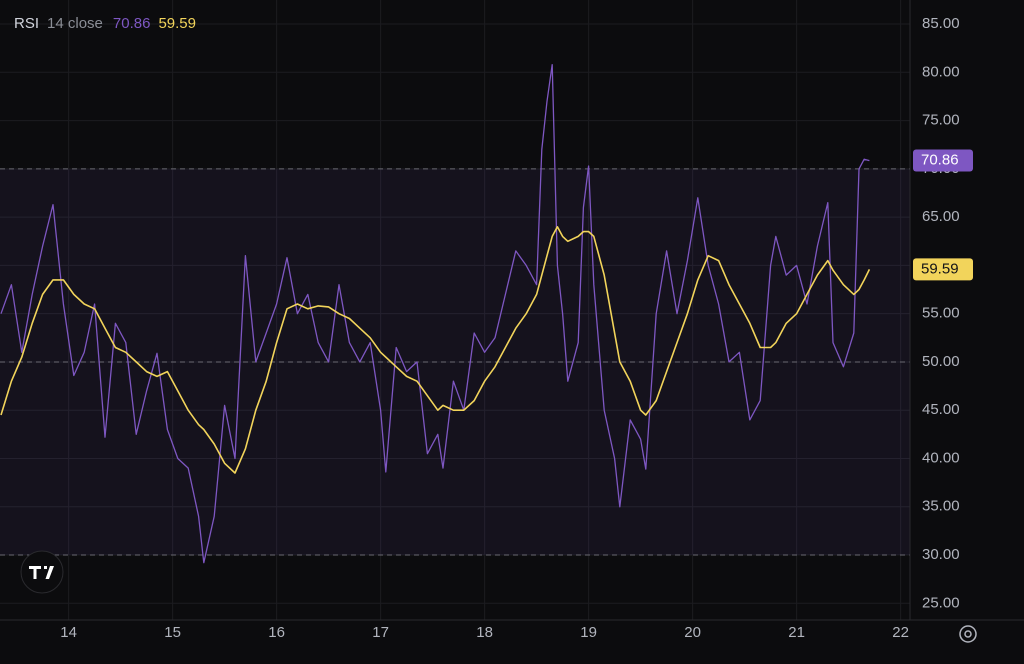 Image resolution: width=1024 pixels, height=664 pixels. What do you see at coordinates (941, 506) in the screenshot?
I see `y-tick-label: 35.00` at bounding box center [941, 506].